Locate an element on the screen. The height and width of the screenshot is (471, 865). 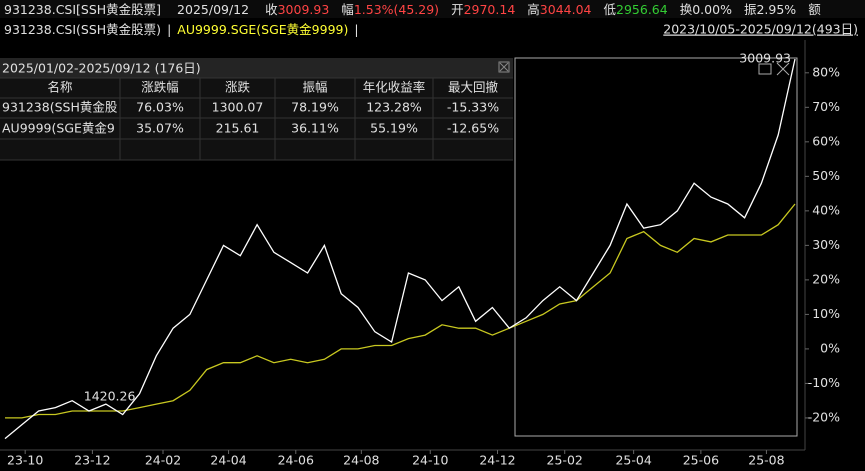
x-tick-label: 24-06 is located at coordinates (296, 460).